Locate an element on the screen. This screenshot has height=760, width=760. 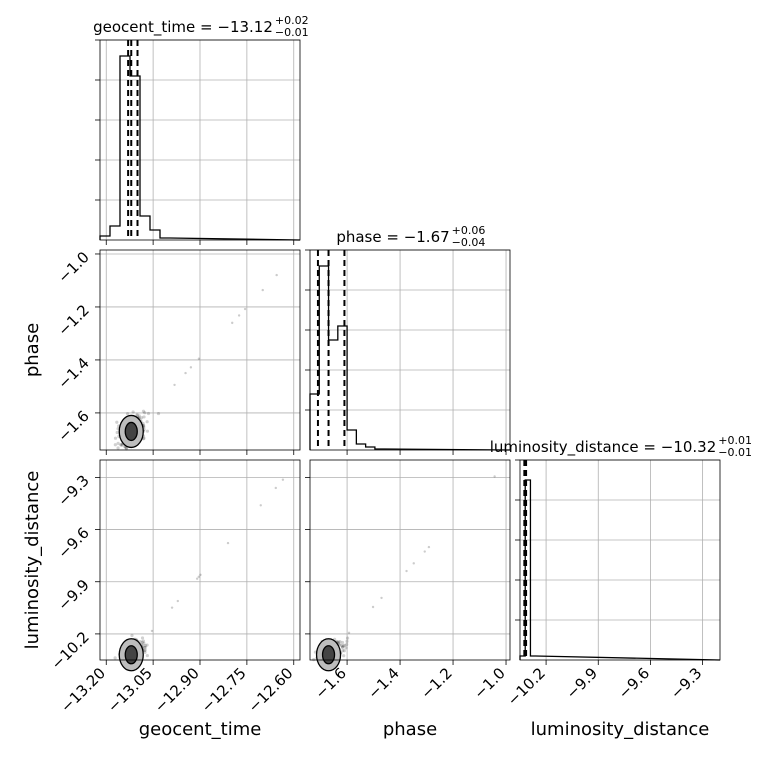
panel-geocent_time-vs-geocent_time is located at coordinates (198, 142).